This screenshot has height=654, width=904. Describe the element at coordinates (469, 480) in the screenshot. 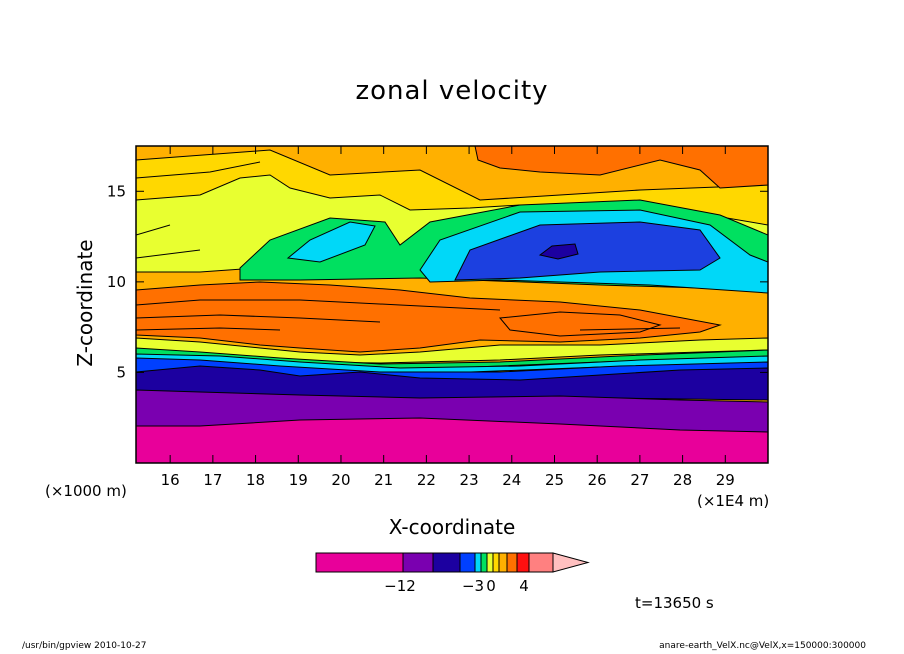

I see `x-tick-label: 23` at that location.